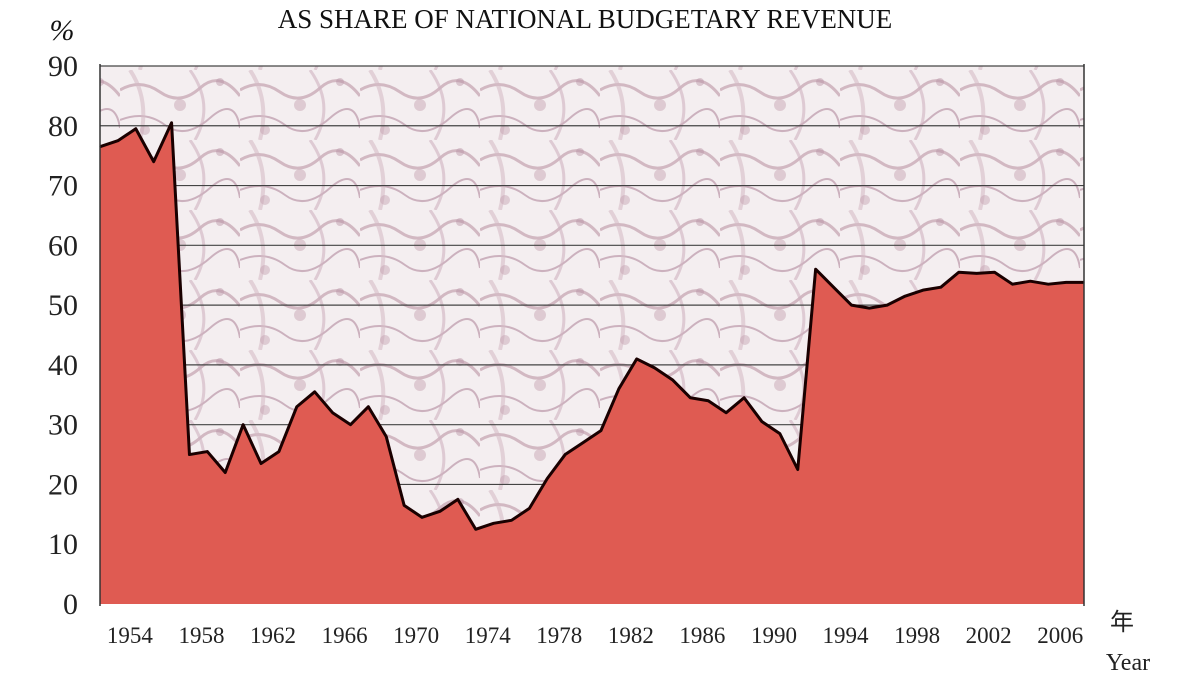 The height and width of the screenshot is (700, 1192). What do you see at coordinates (547, 478) in the screenshot?
I see `data-point-1978` at bounding box center [547, 478].